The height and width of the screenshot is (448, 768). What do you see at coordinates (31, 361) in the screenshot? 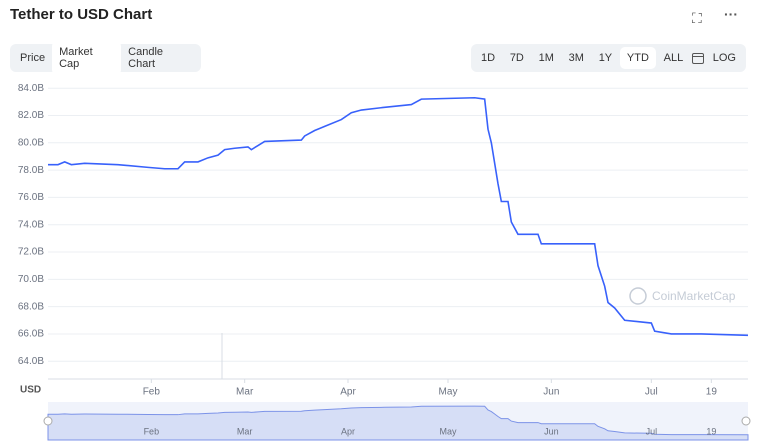
I see `y-tick-label: 64.0B` at bounding box center [31, 361].